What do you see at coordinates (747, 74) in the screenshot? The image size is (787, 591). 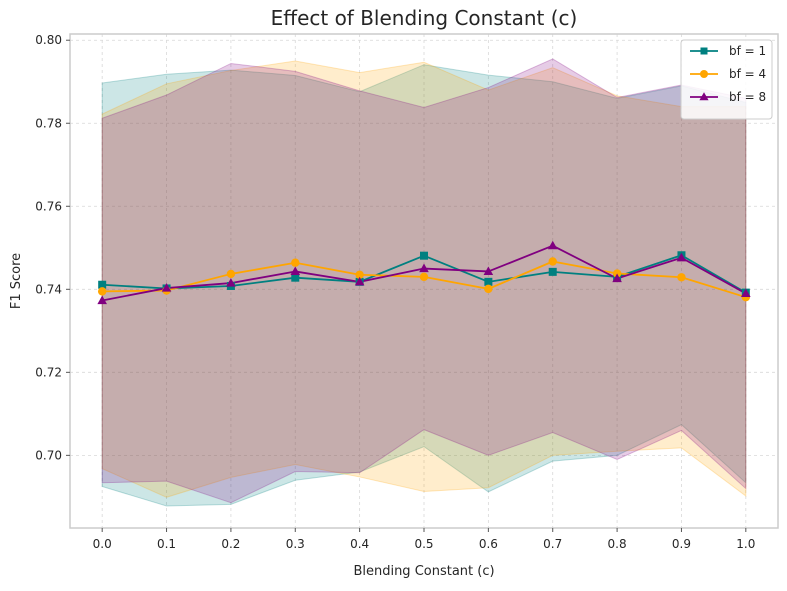 I see `legend-label-bf4: bf = 4` at bounding box center [747, 74].